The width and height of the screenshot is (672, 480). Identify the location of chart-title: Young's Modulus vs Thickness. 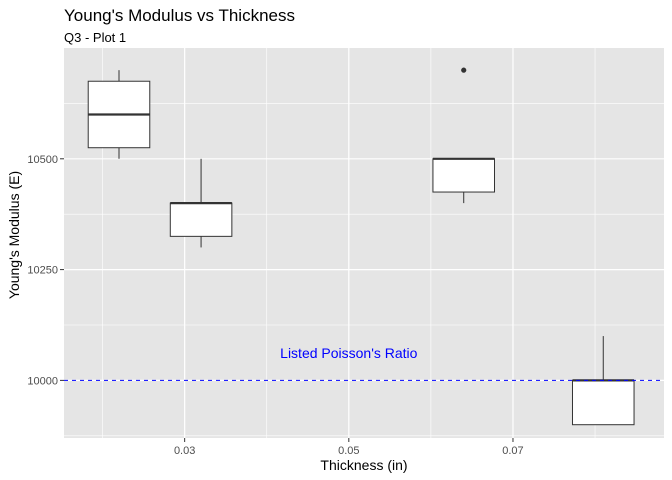
(179, 15).